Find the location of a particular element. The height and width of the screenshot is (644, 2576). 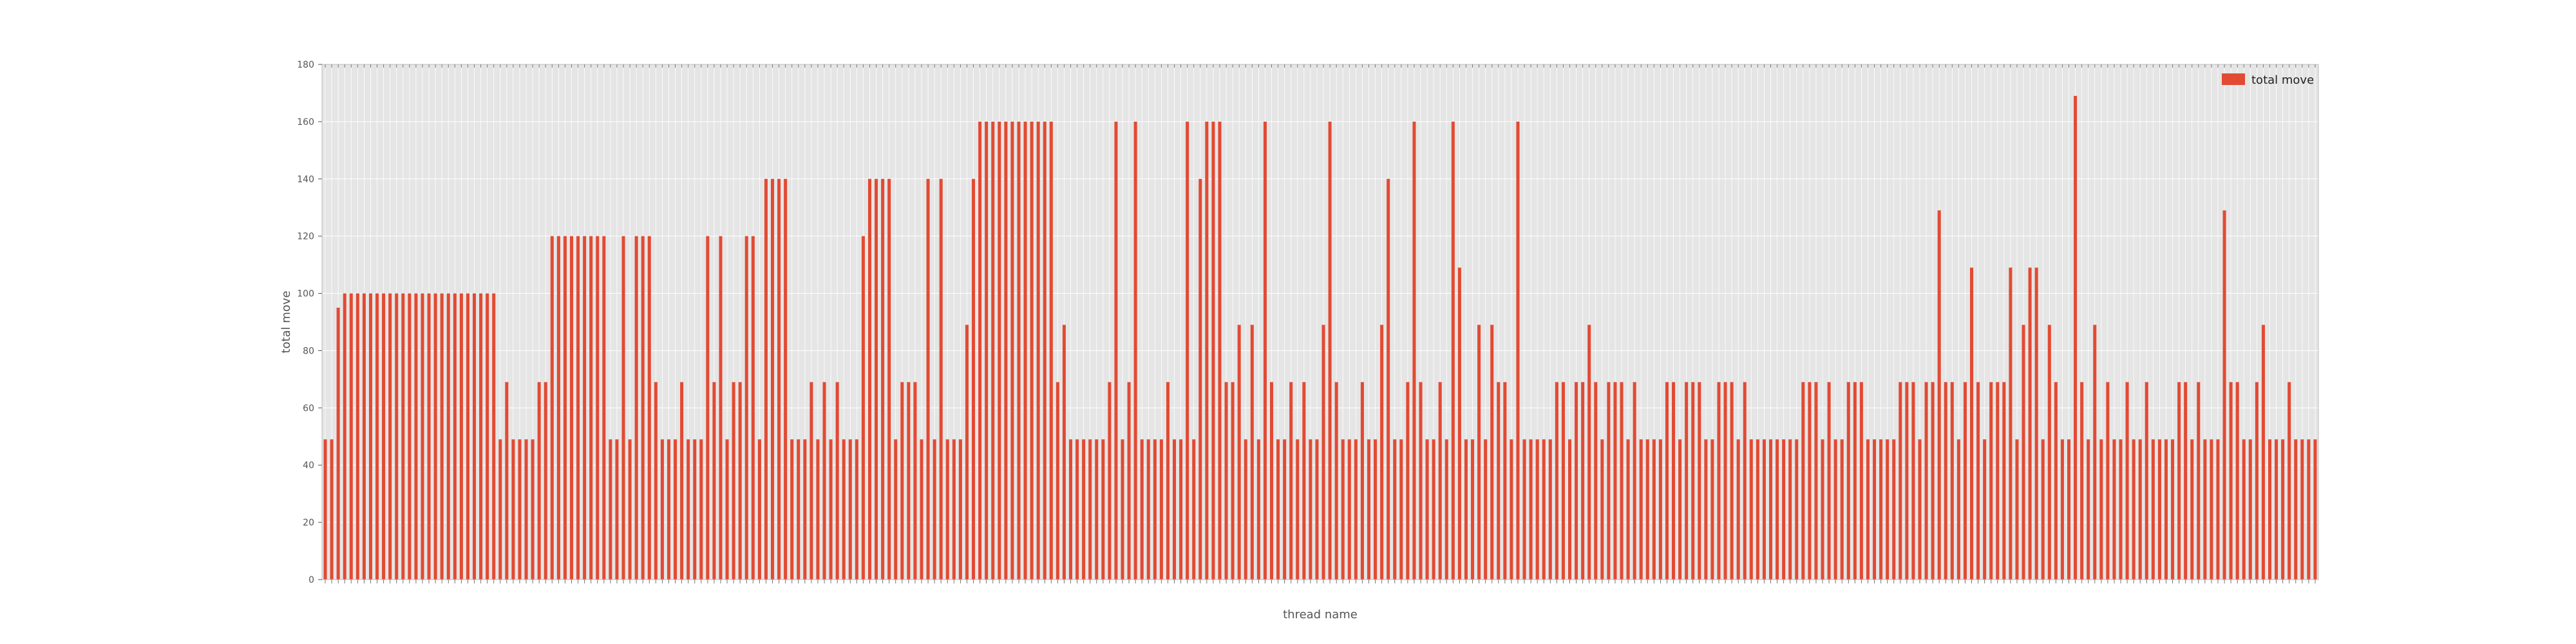

y-axis-label: total move is located at coordinates (286, 321).